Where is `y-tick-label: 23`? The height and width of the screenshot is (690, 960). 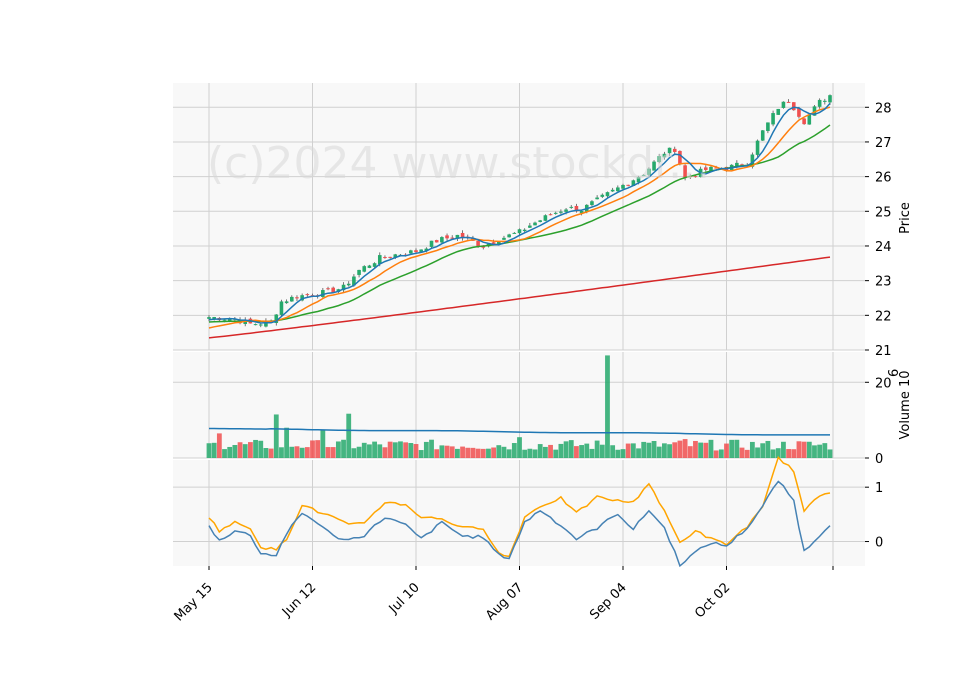
y-tick-label: 23 is located at coordinates (883, 282).